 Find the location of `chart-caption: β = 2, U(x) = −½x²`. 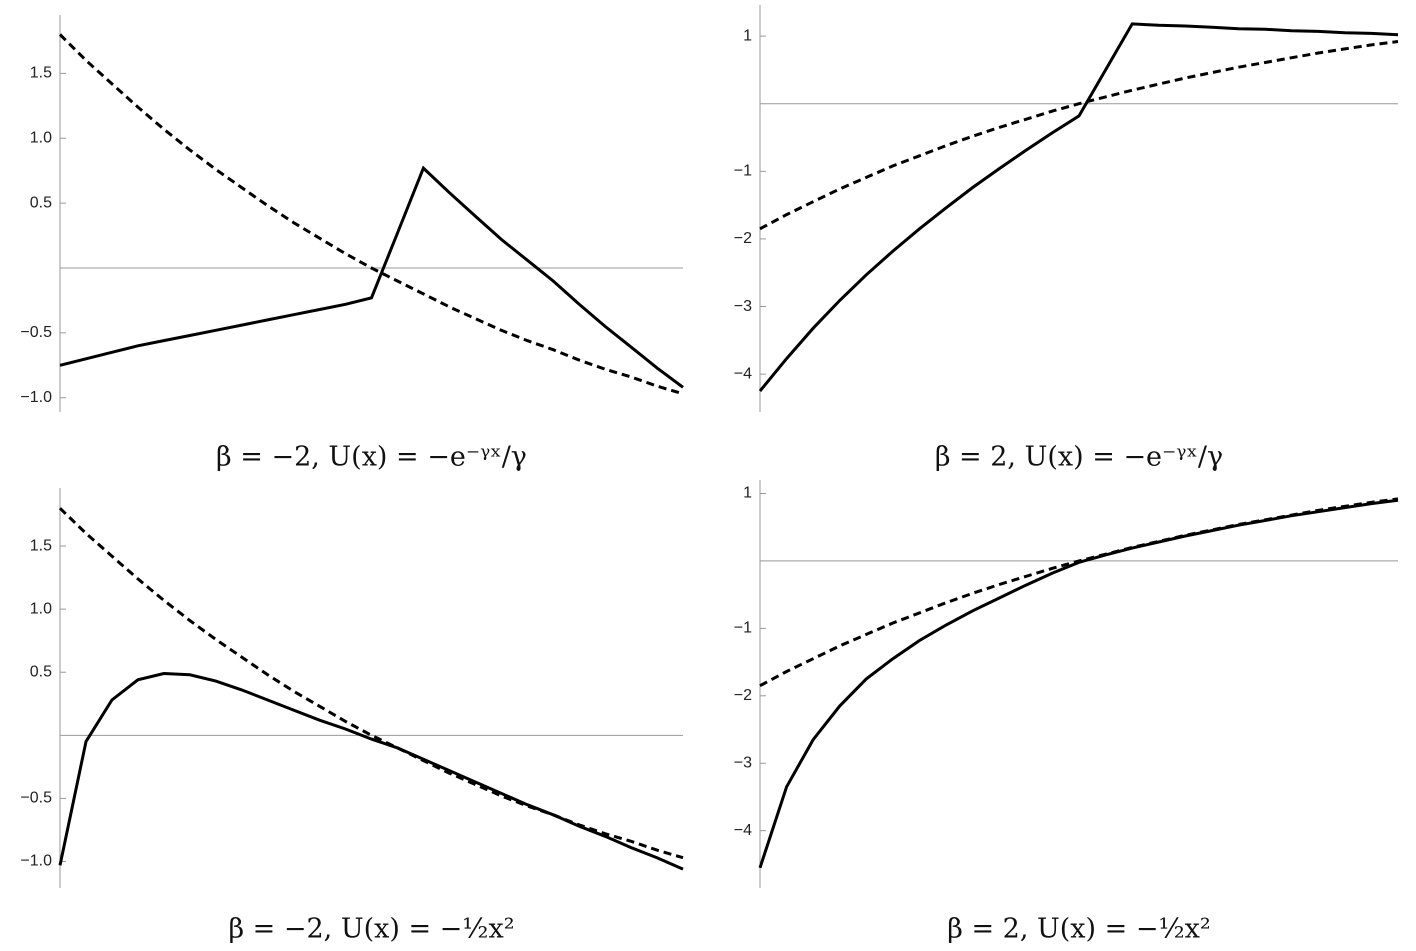

chart-caption: β = 2, U(x) = −½x² is located at coordinates (1078, 929).